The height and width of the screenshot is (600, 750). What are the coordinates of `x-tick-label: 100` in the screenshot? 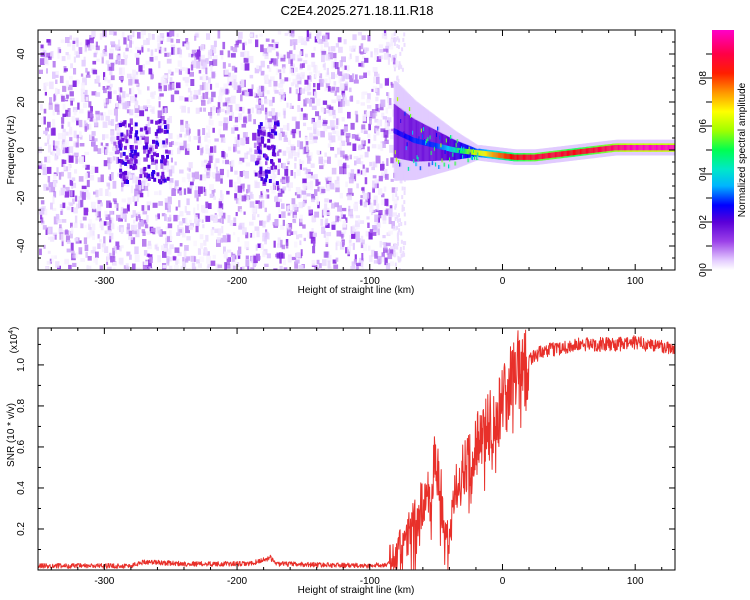 It's located at (635, 281).